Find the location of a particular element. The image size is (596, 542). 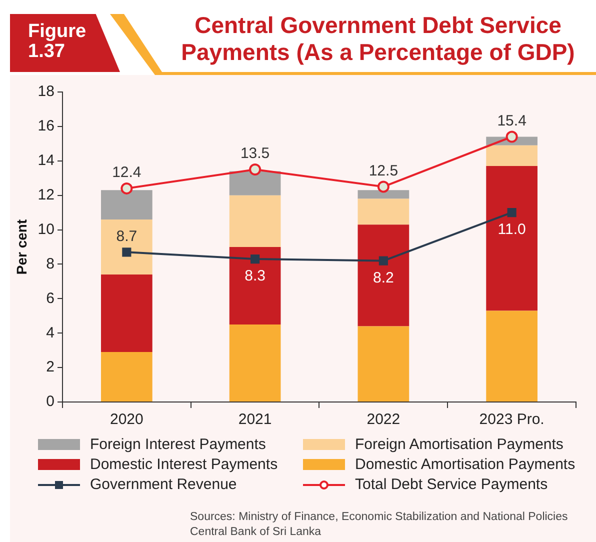

data-label: 8.2 is located at coordinates (383, 277).